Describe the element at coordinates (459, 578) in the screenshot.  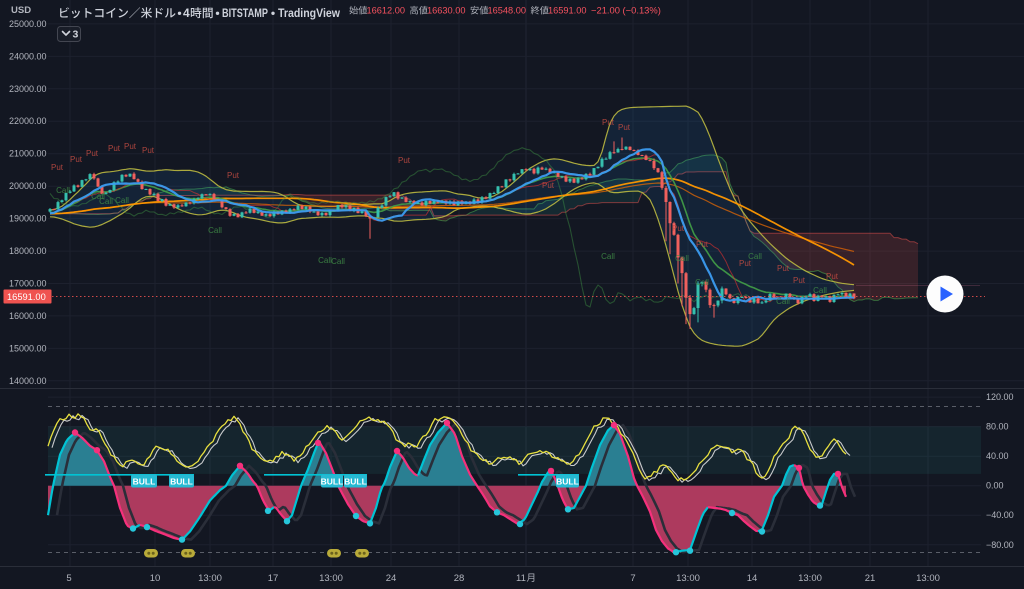
I see `svg-text: 28` at that location.